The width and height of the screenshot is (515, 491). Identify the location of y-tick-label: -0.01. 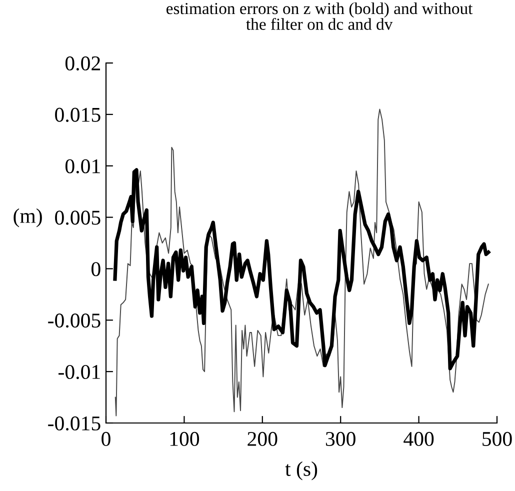
(79, 372).